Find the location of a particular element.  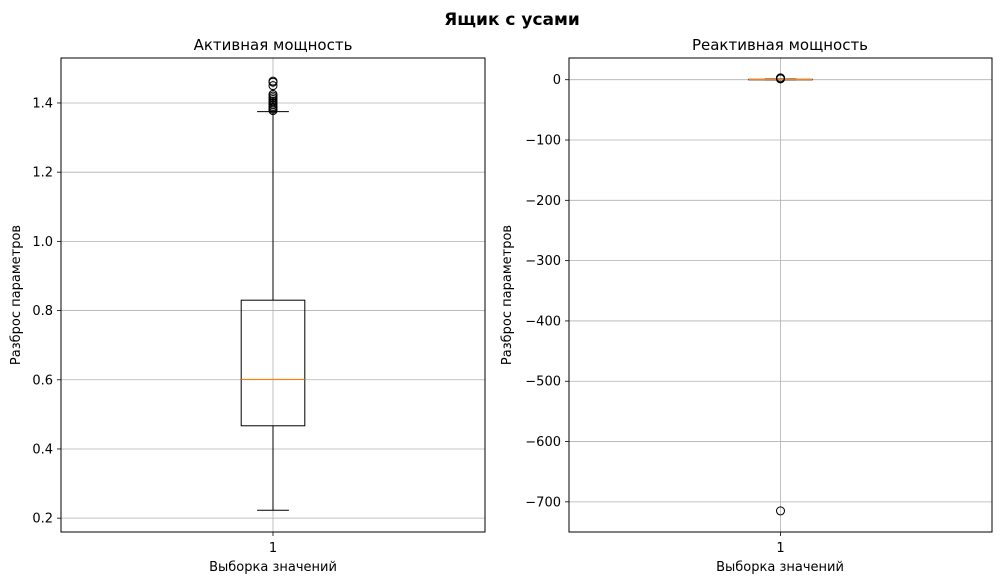

y-tick-label: −400 is located at coordinates (543, 321).